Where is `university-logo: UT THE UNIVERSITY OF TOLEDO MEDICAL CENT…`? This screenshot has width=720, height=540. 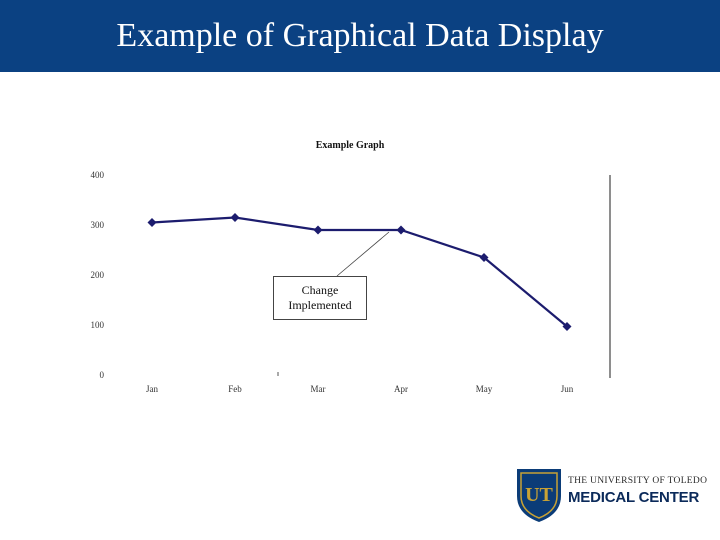 university-logo: UT THE UNIVERSITY OF TOLEDO MEDICAL CENT… is located at coordinates (610, 495).